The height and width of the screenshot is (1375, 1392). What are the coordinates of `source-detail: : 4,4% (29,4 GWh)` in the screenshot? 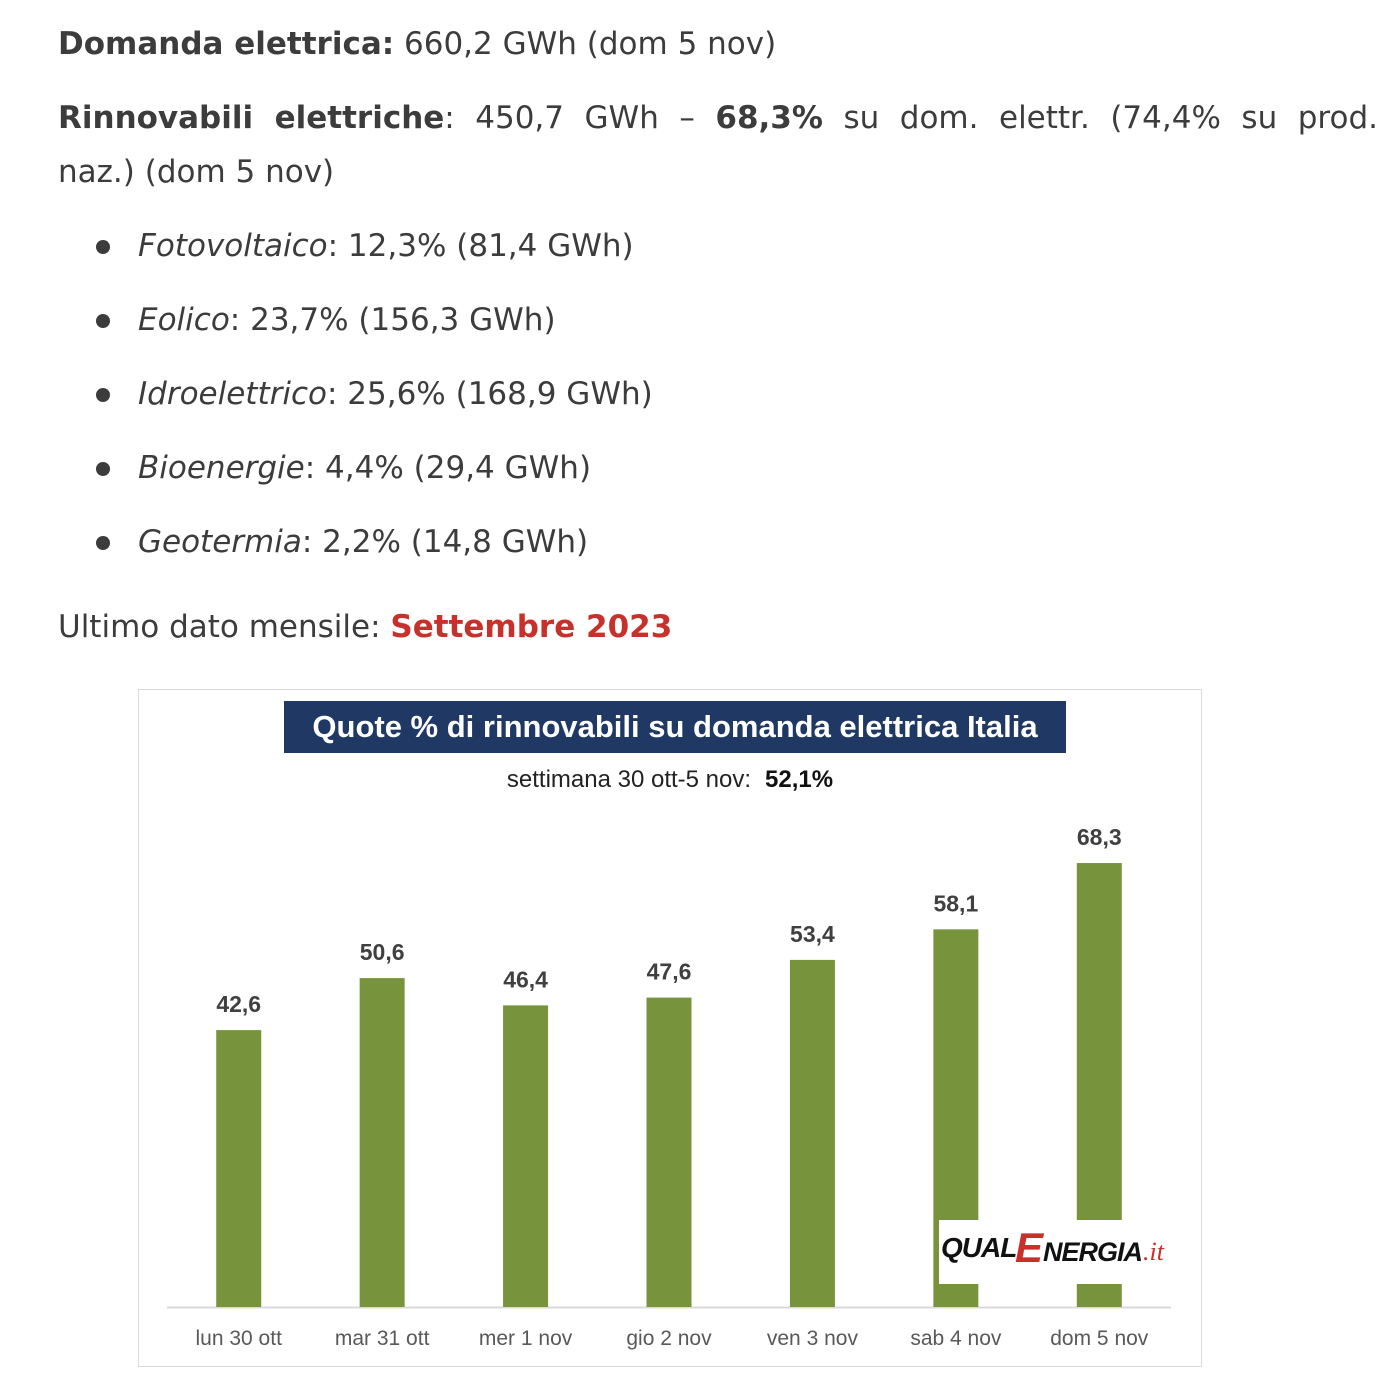 It's located at (448, 468).